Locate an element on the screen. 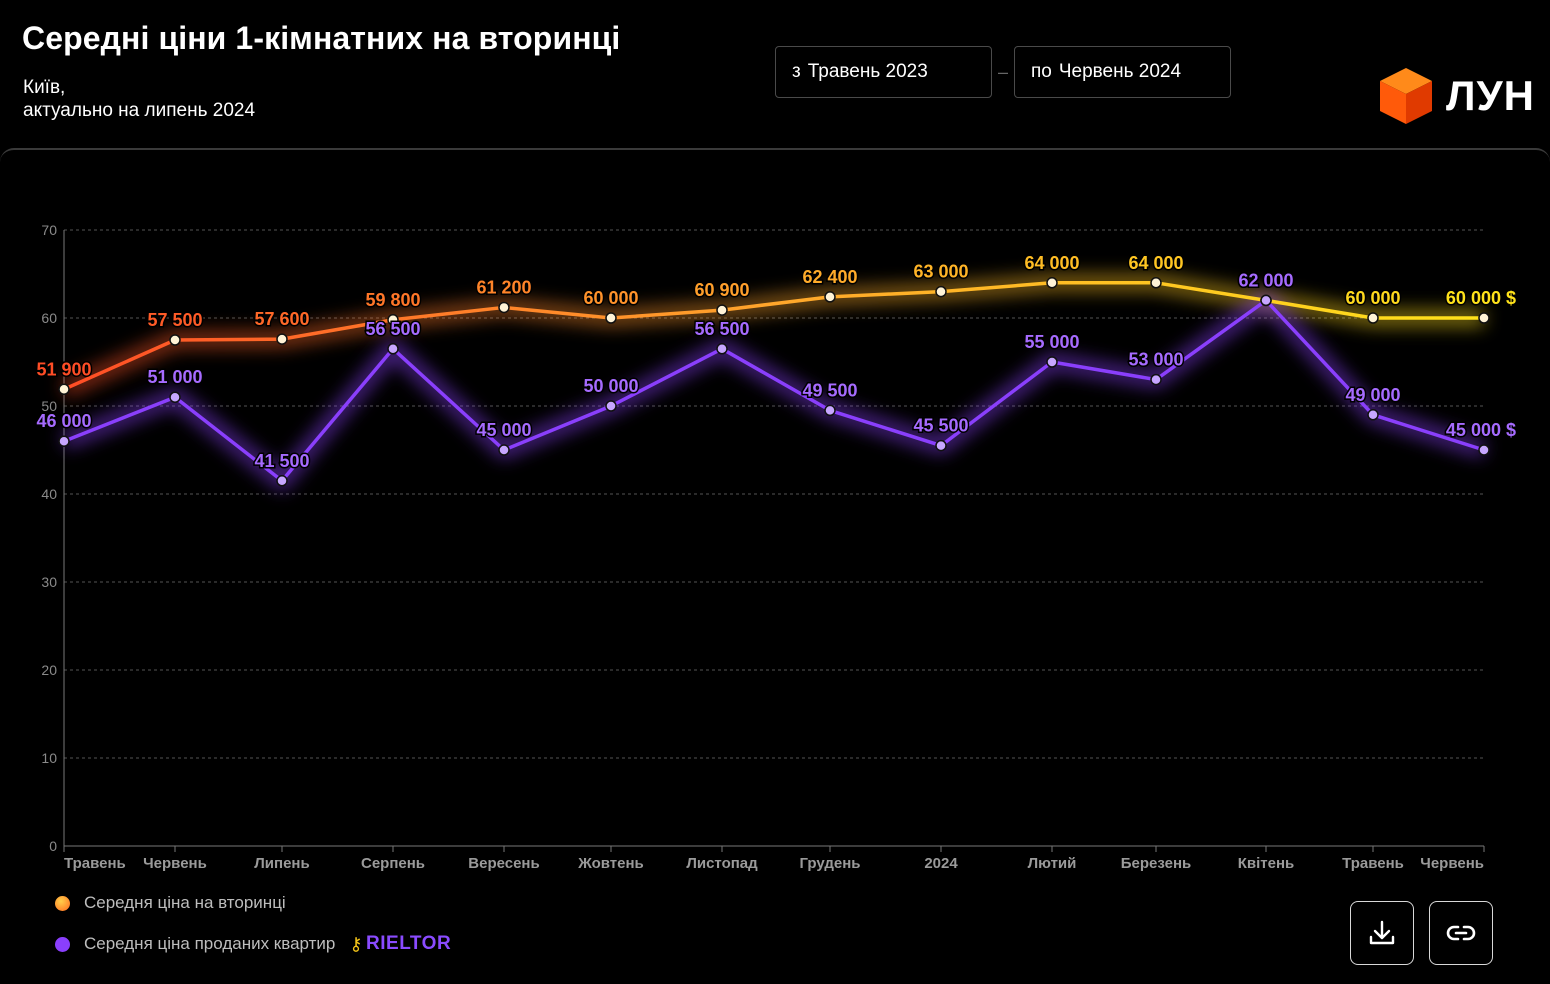  series2-data-label: 45 000 $ is located at coordinates (1481, 430).